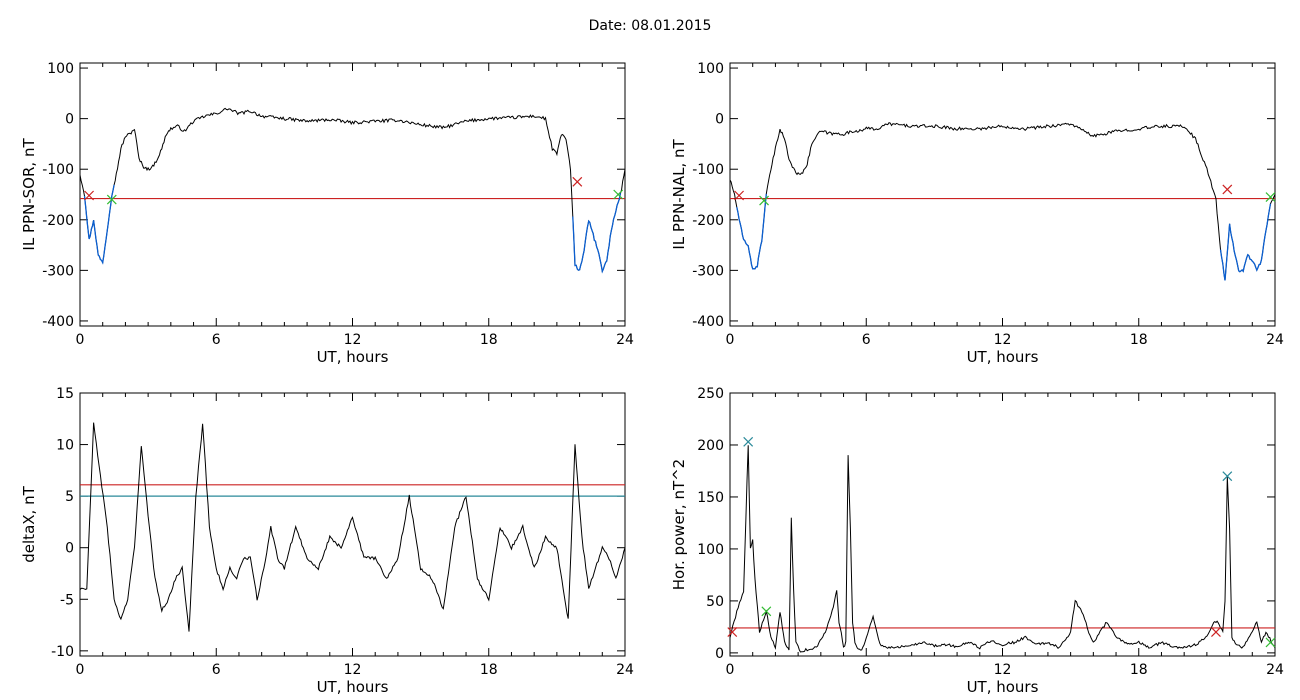 The image size is (1300, 700). What do you see at coordinates (69, 497) in the screenshot?
I see `y-tick-label: 5` at bounding box center [69, 497].